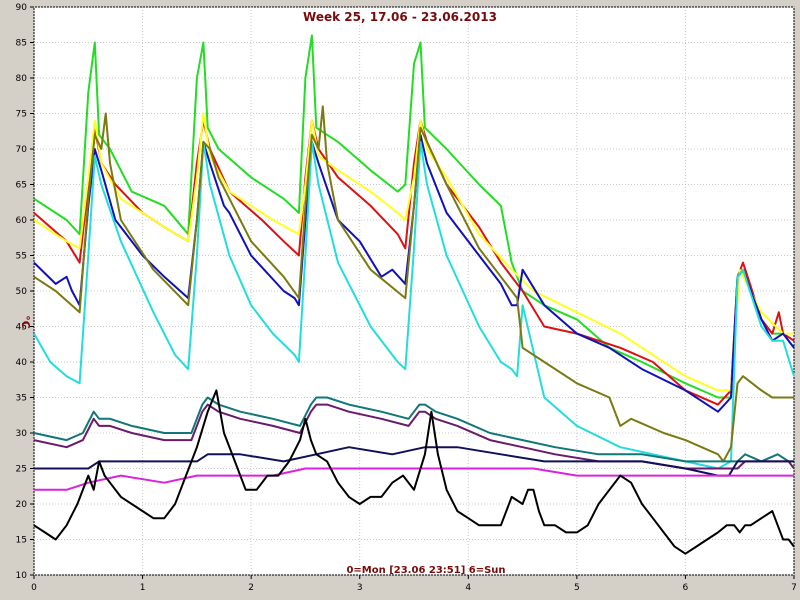 The image size is (800, 600). I want to click on y-tick-label: 50, so click(22, 292).